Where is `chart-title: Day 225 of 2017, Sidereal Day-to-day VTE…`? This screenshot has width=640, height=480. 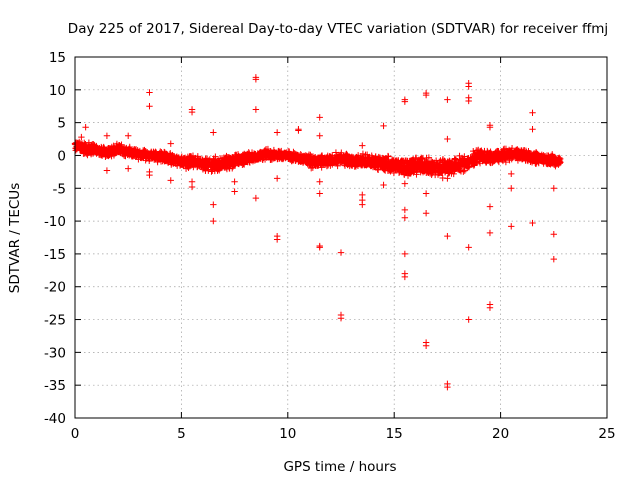
chart-title: Day 225 of 2017, Sidereal Day-to-day VTE… is located at coordinates (338, 29).